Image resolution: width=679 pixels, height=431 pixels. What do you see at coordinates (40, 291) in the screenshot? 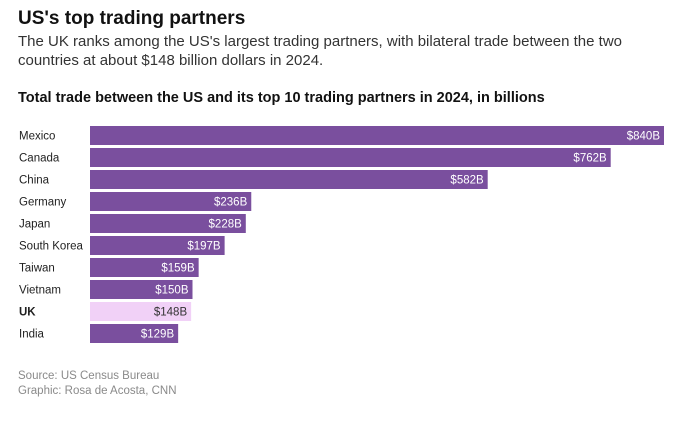
I see `category-label: Vietnam` at bounding box center [40, 291].